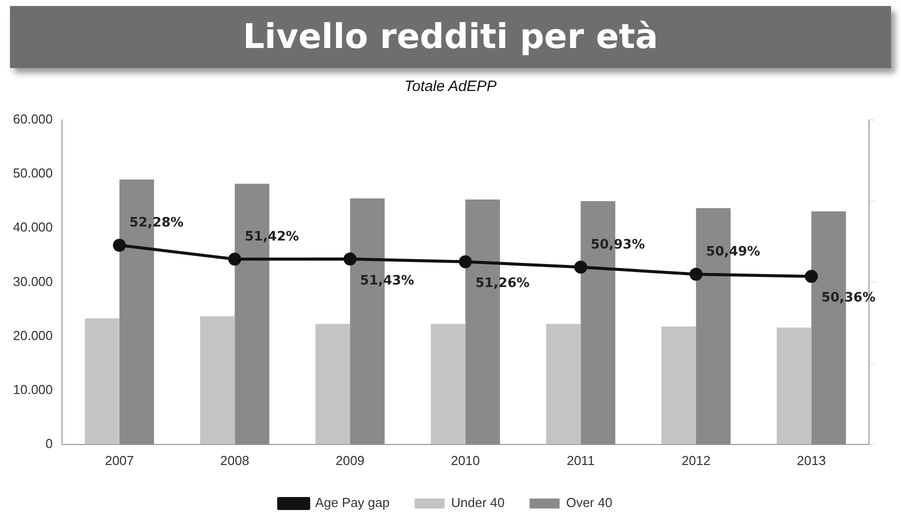 The width and height of the screenshot is (901, 522). Describe the element at coordinates (32, 281) in the screenshot. I see `y-tick-label: 30.000` at that location.